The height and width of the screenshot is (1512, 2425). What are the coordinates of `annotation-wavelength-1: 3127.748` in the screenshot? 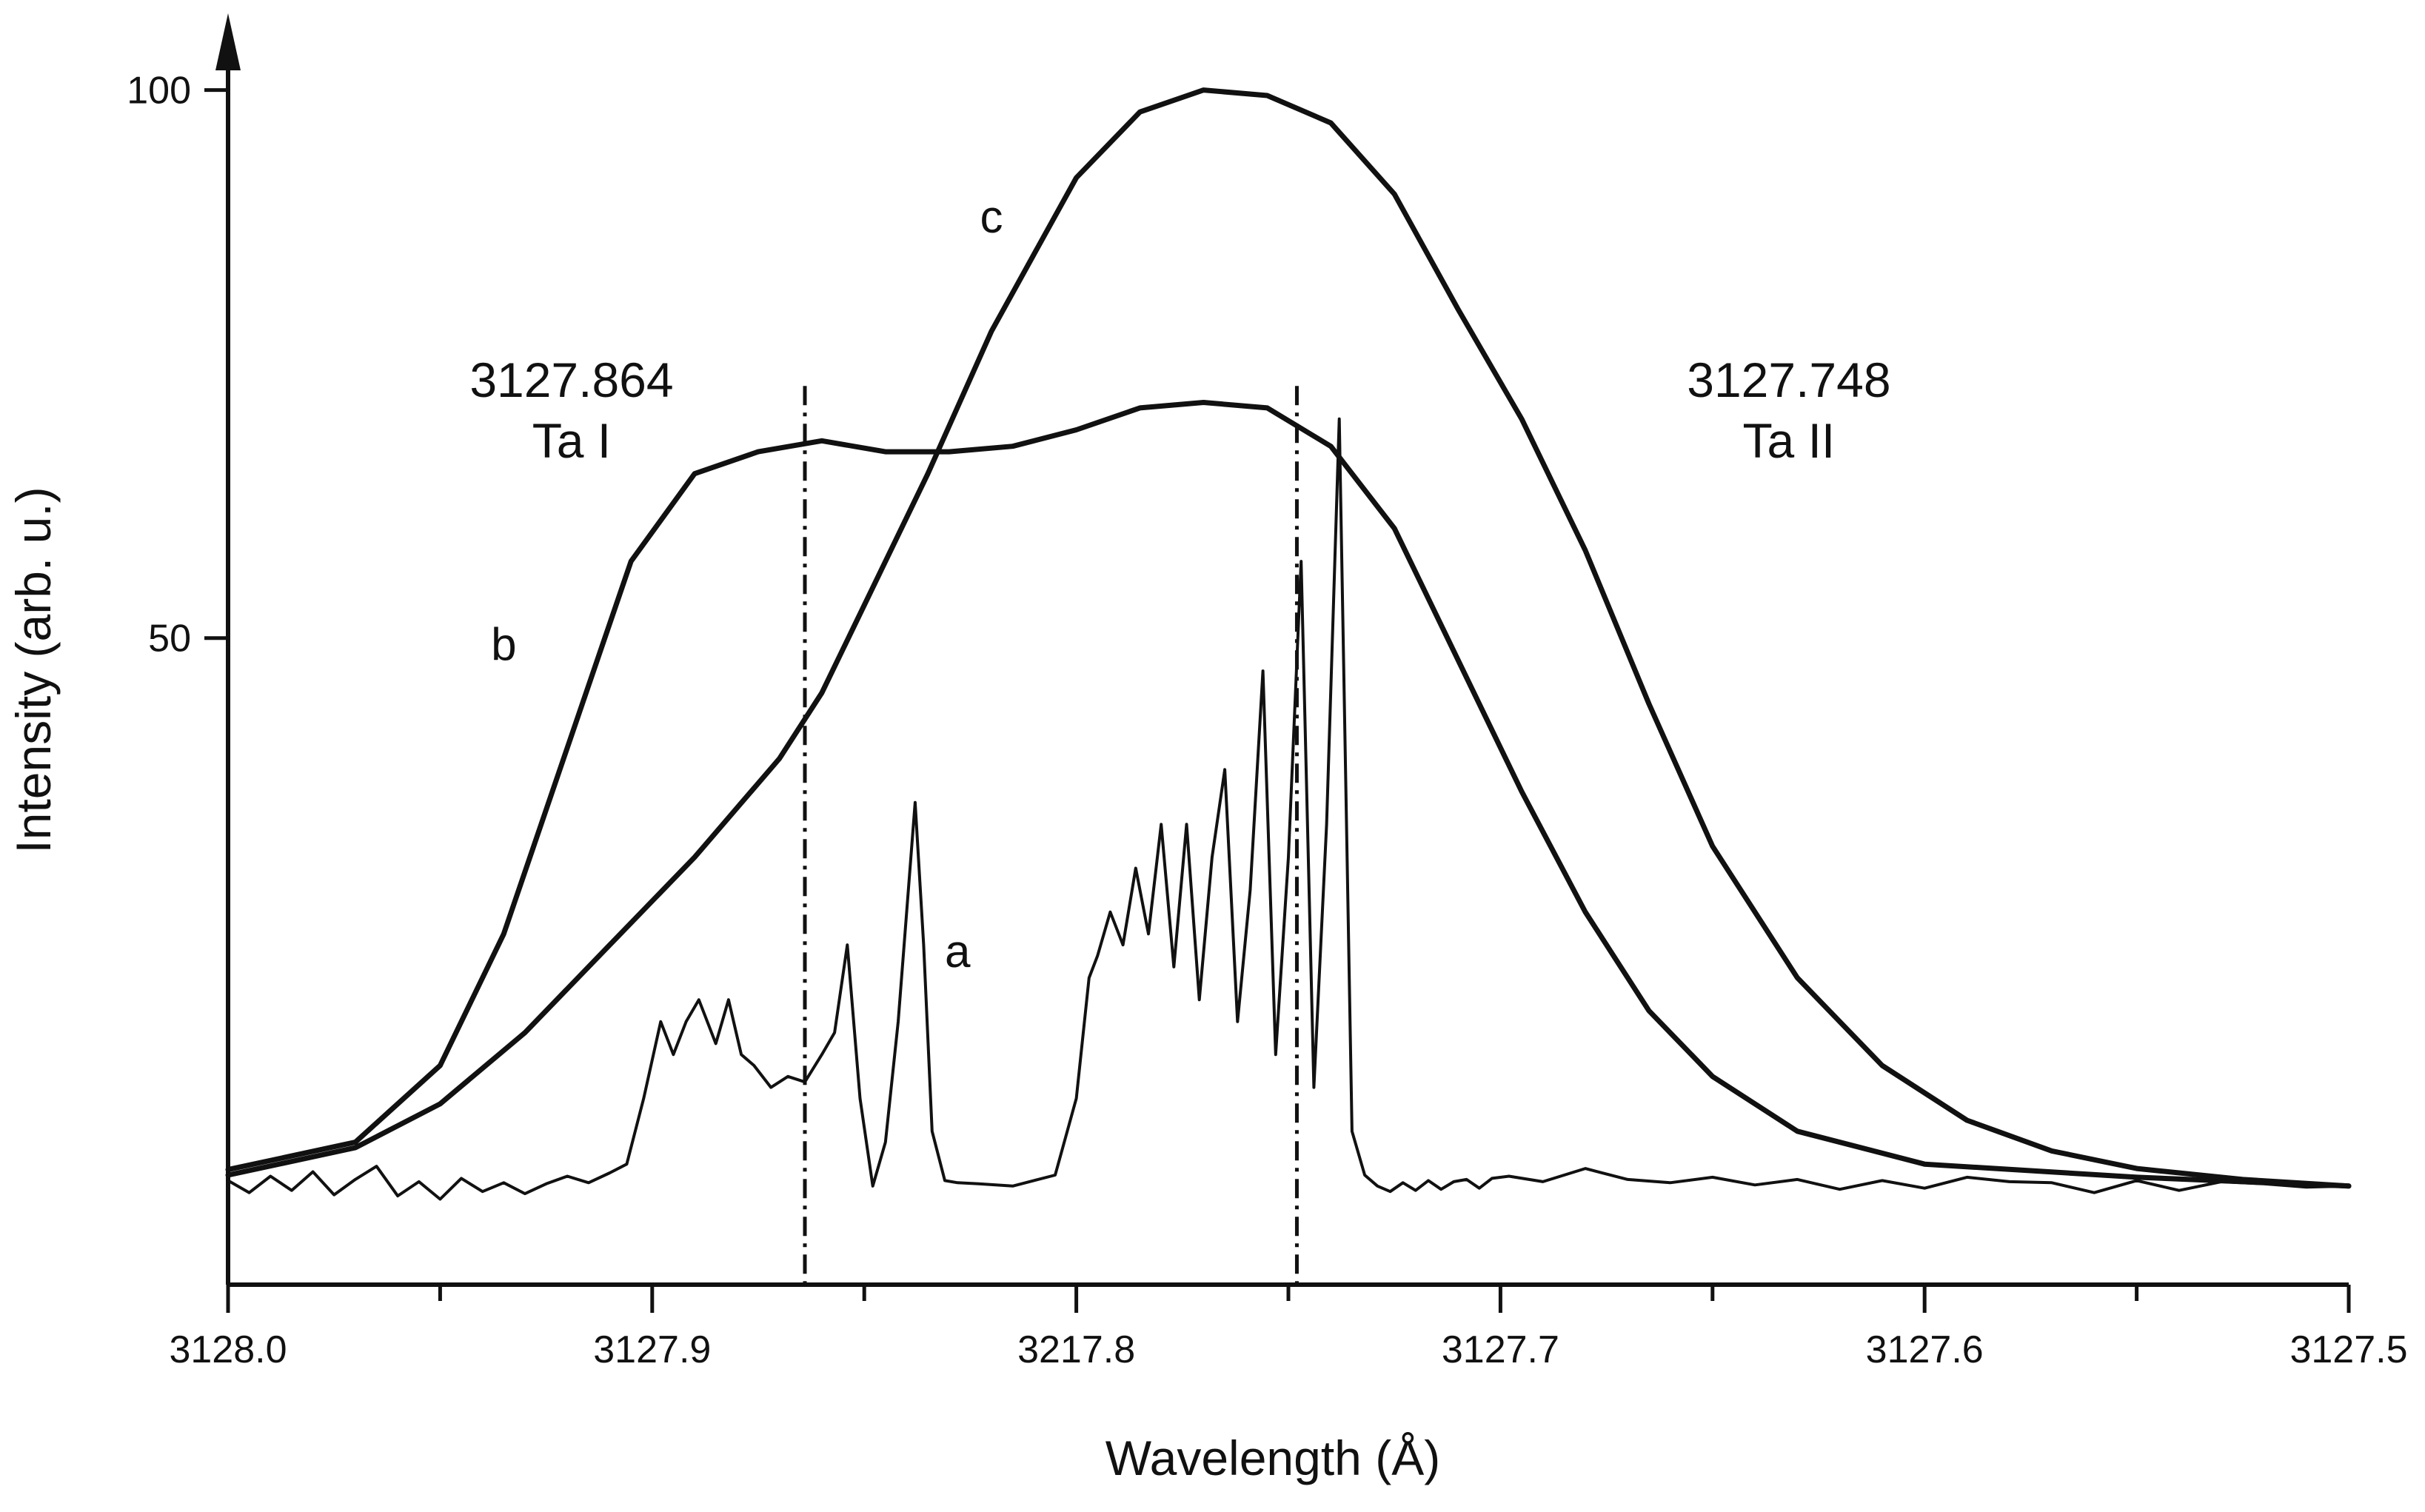 It's located at (1789, 379).